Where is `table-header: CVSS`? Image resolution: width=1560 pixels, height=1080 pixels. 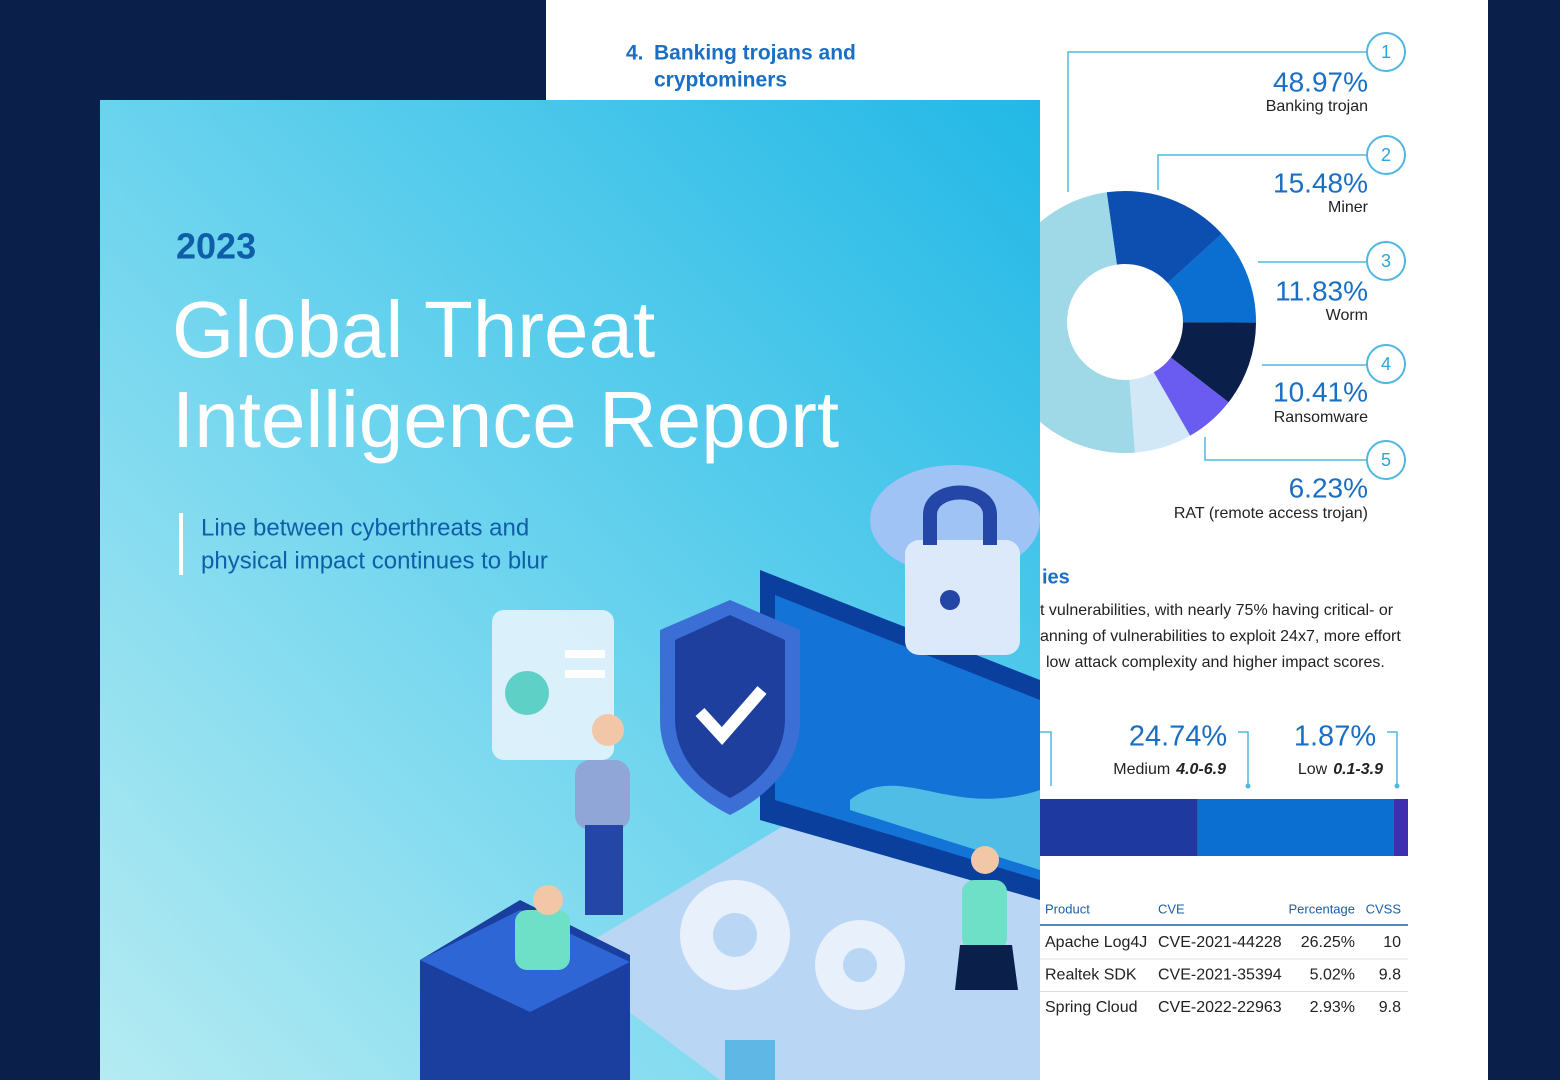 table-header: CVSS is located at coordinates (1384, 908).